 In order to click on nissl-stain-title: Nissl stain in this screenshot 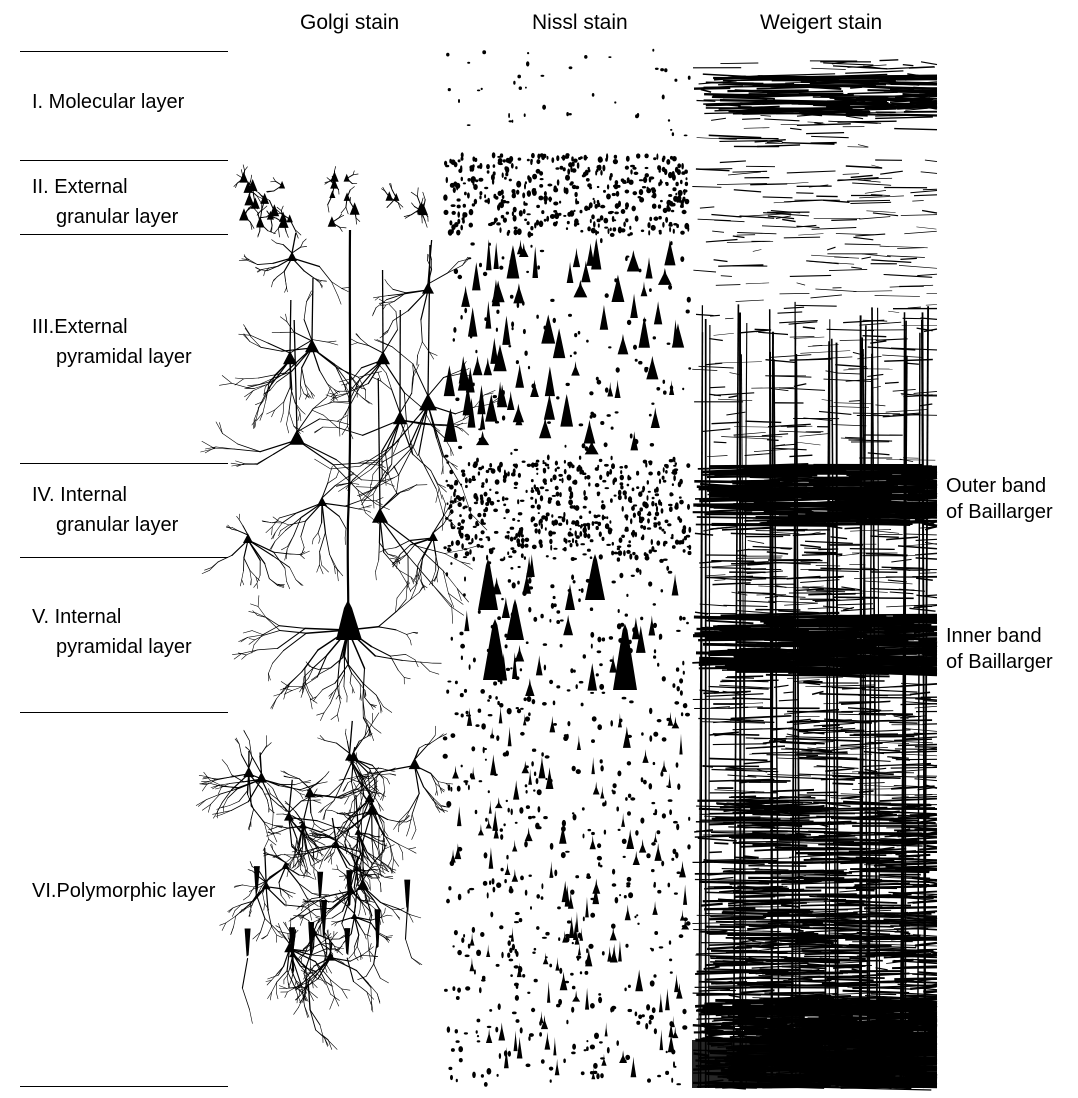, I will do `click(580, 22)`.